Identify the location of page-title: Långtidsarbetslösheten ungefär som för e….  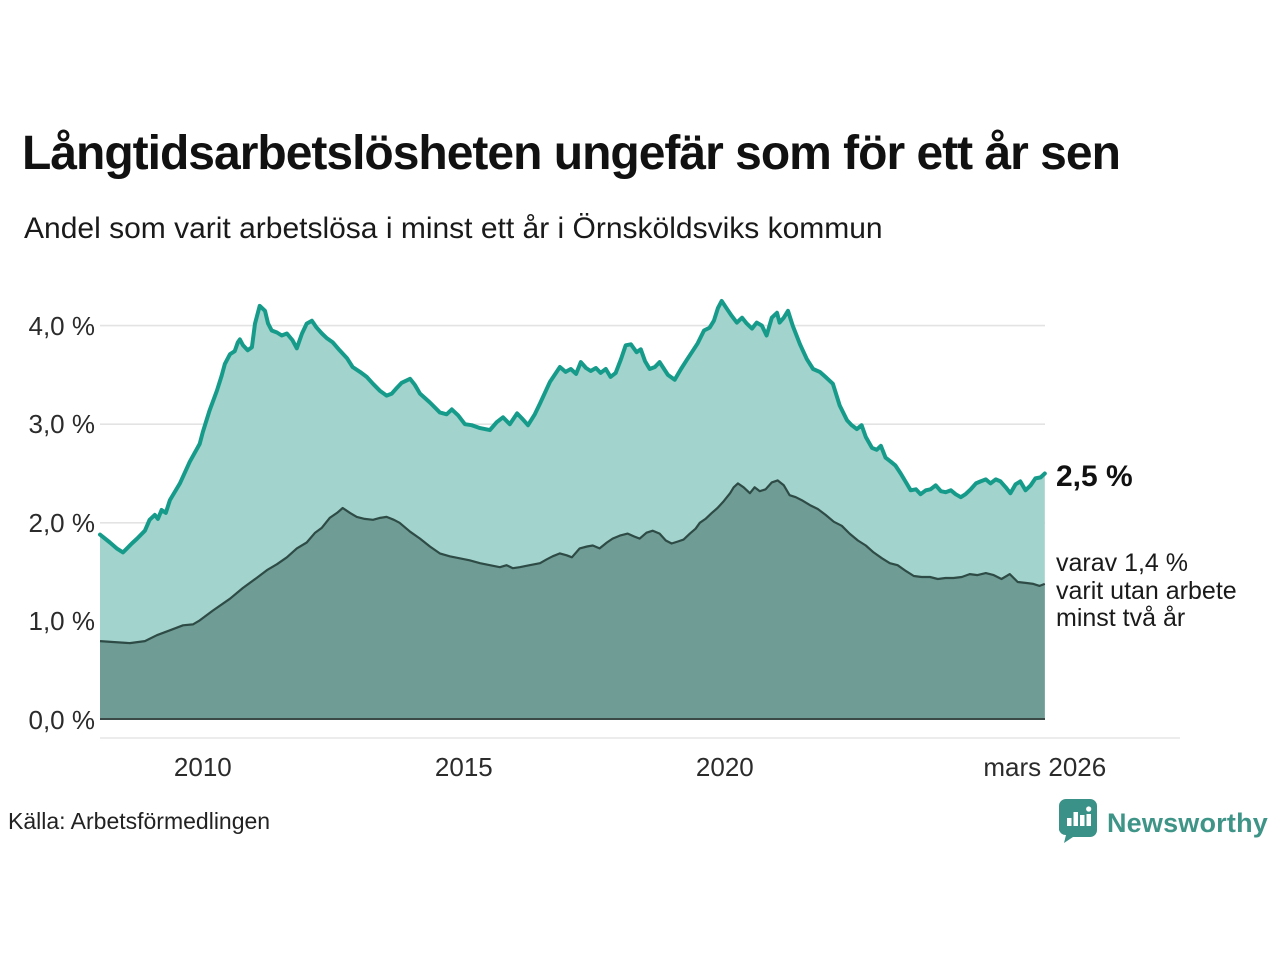
(571, 153).